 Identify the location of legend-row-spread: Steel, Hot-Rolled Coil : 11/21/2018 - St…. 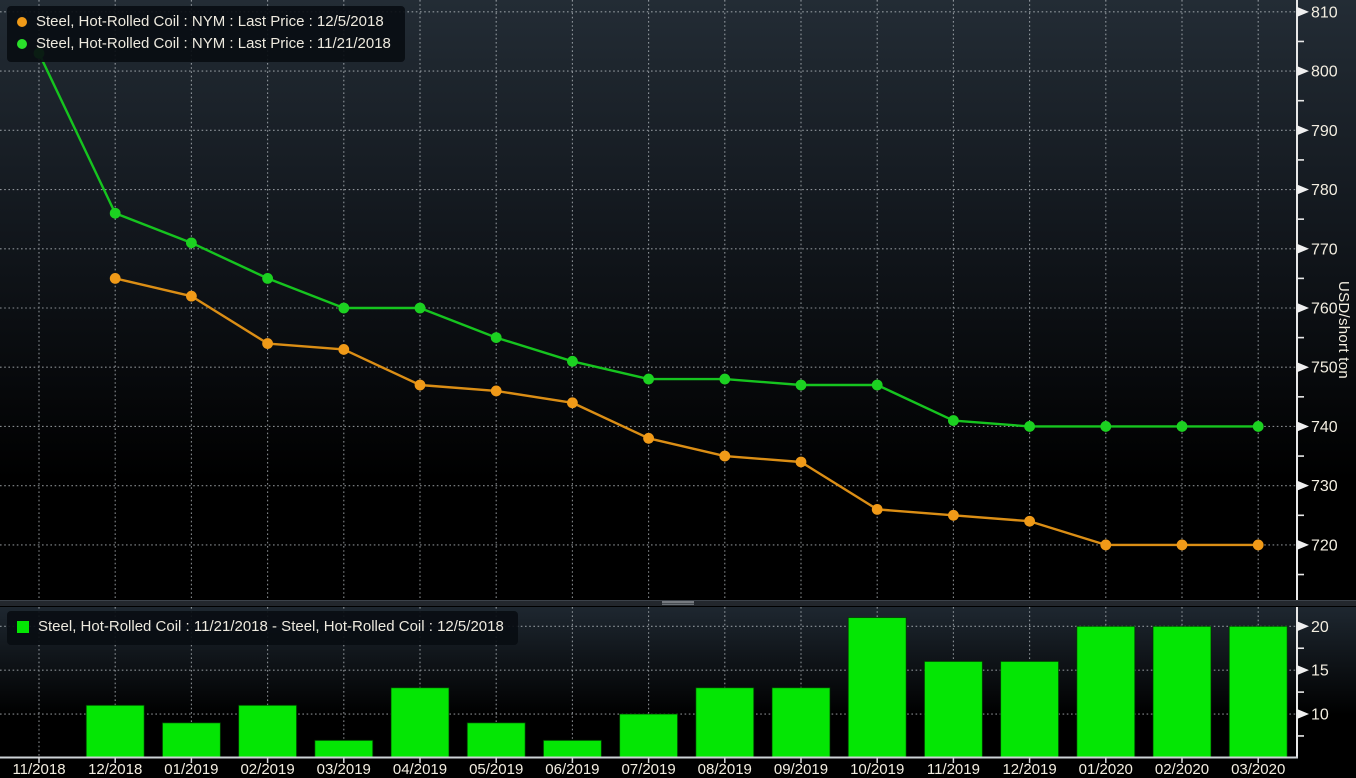
(260, 627).